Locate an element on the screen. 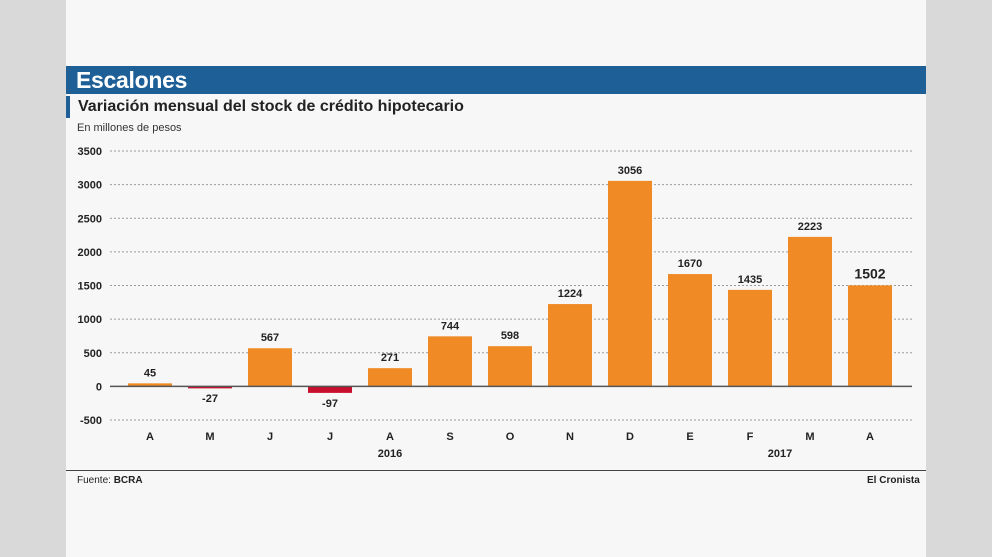 The width and height of the screenshot is (992, 557). data-label: 1435 is located at coordinates (750, 280).